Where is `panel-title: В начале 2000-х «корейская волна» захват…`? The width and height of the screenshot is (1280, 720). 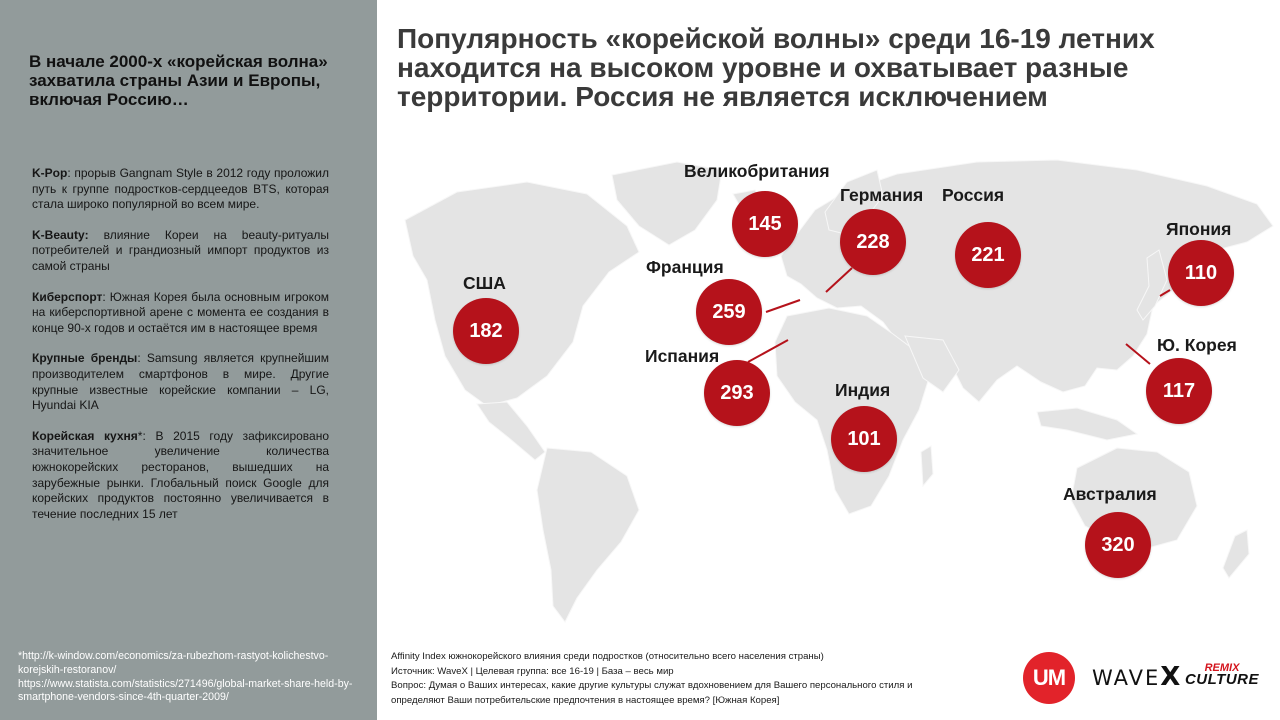
panel-title: В начале 2000-х «корейская волна» захват… is located at coordinates (178, 80).